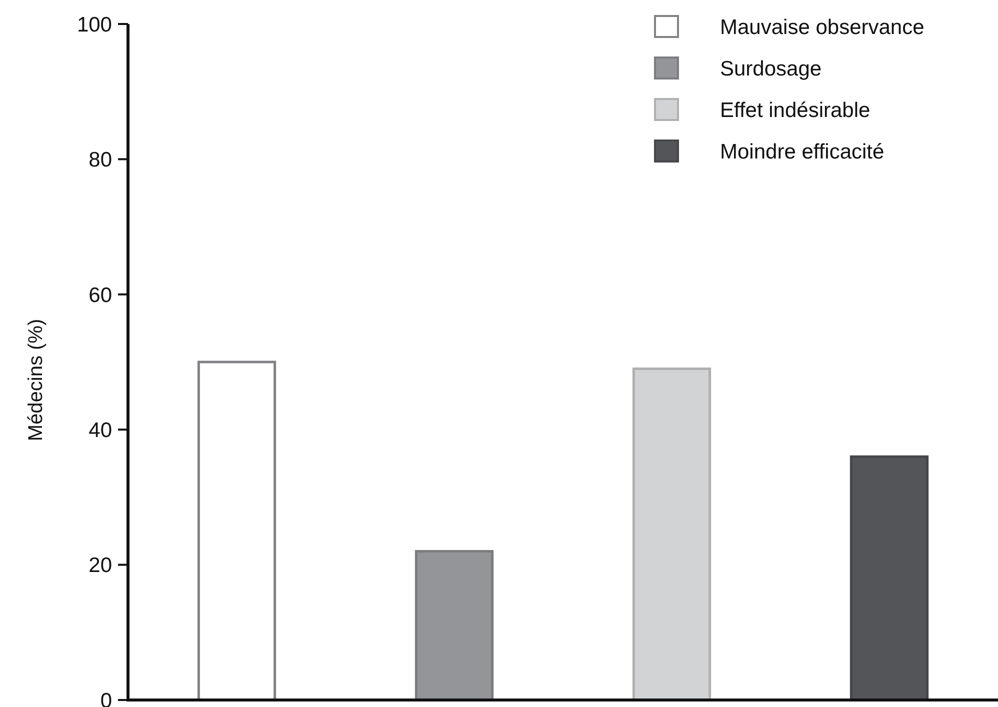 This screenshot has height=707, width=998. Describe the element at coordinates (100, 430) in the screenshot. I see `y-tick-label: 40` at that location.